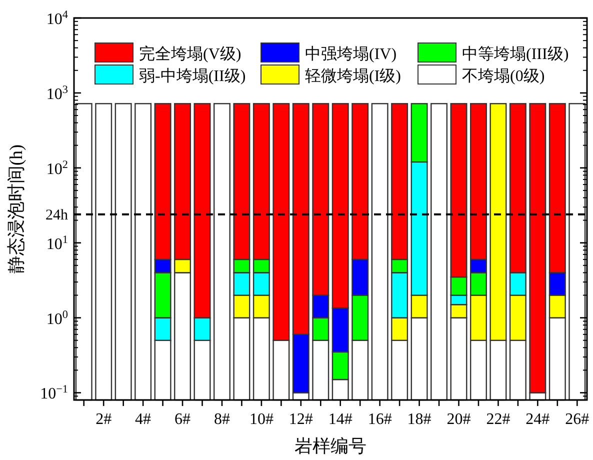 This screenshot has height=460, width=593. What do you see at coordinates (192, 76) in the screenshot?
I see `legend-label: 弱-中垮塌(II级)` at bounding box center [192, 76].